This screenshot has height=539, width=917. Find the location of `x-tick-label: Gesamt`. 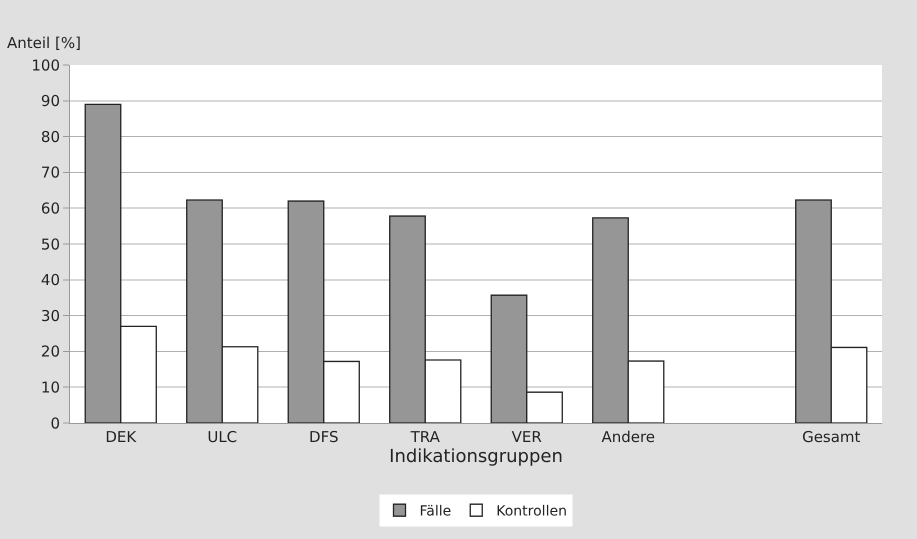

x-tick-label: Gesamt is located at coordinates (831, 437).